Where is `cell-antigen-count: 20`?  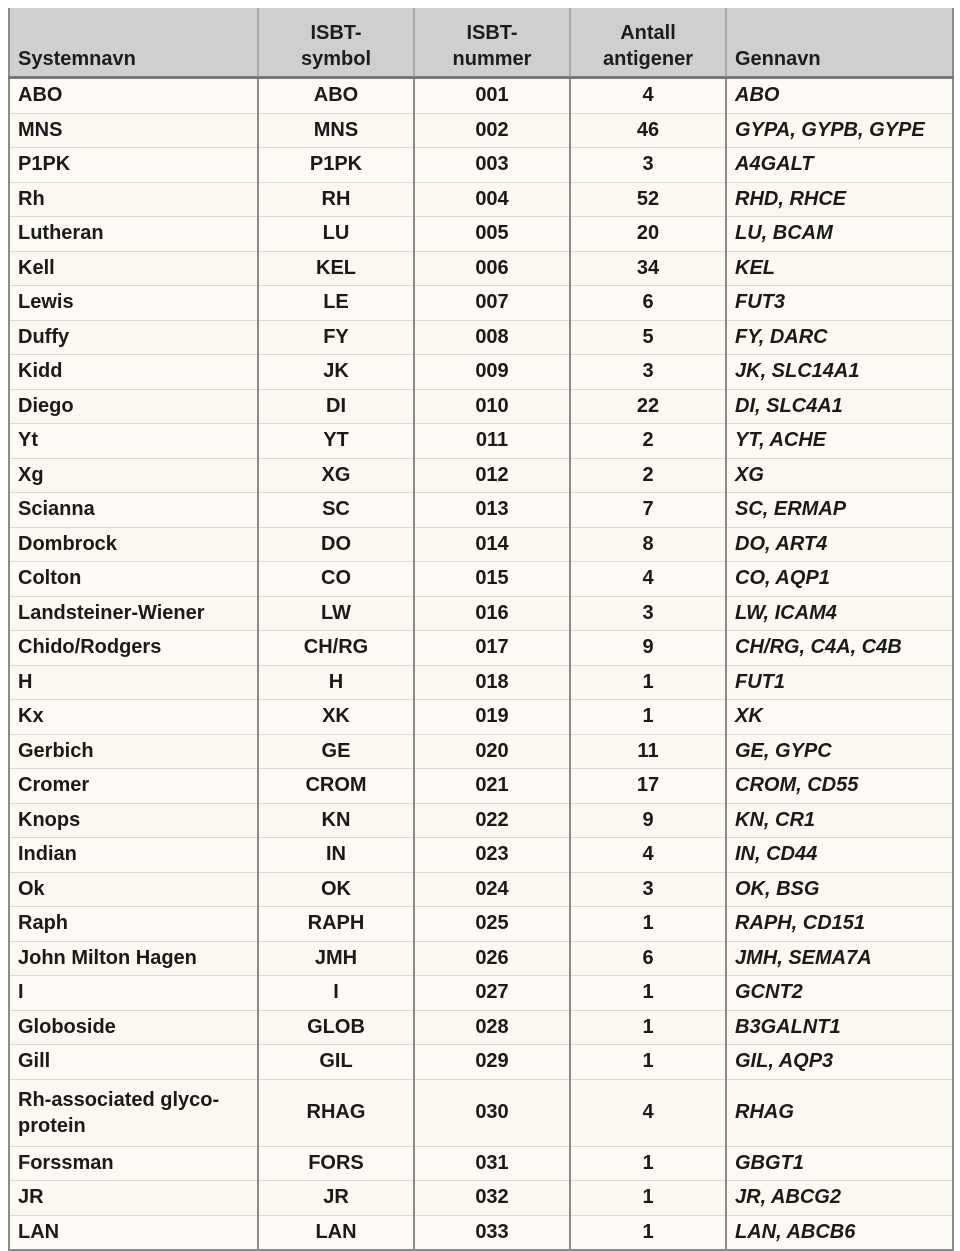 cell-antigen-count: 20 is located at coordinates (647, 234).